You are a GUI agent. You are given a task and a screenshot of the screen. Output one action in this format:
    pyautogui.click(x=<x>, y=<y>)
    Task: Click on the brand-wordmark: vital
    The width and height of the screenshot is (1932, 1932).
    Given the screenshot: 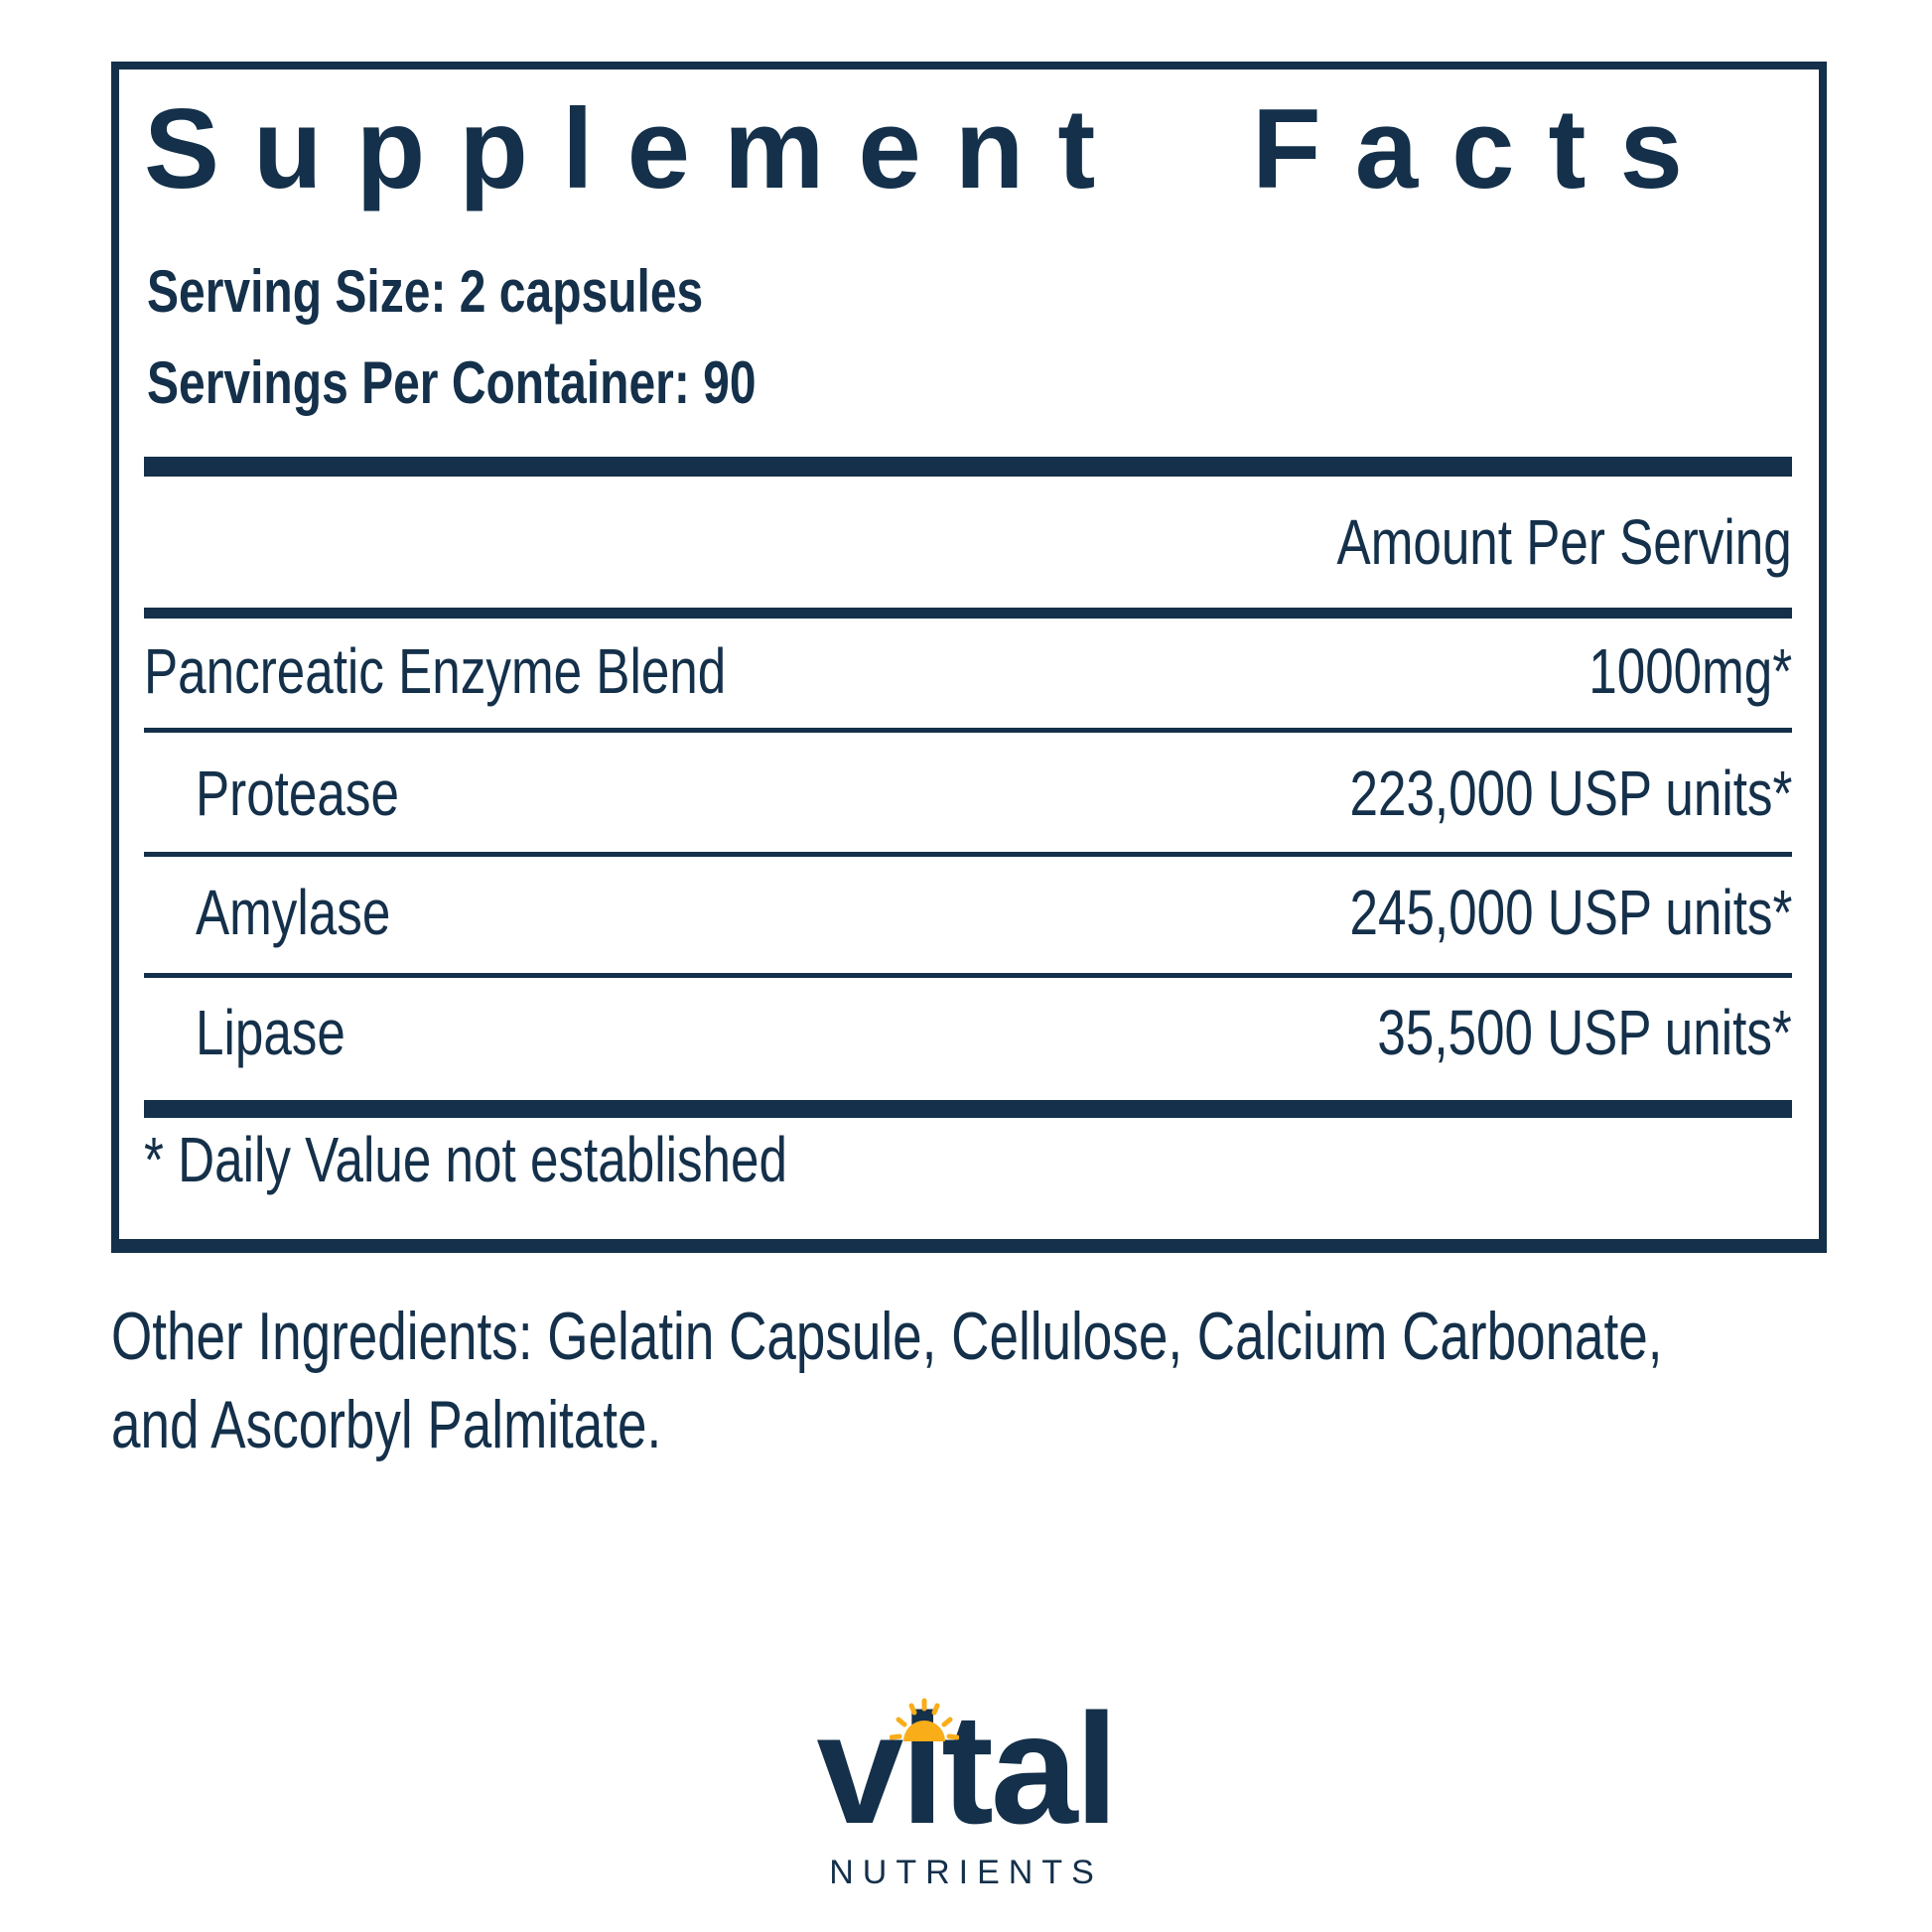 What is the action you would take?
    pyautogui.click(x=967, y=1770)
    